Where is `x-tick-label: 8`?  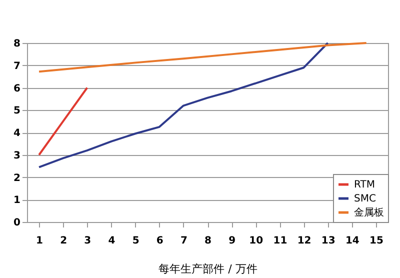 x-tick-label: 8 is located at coordinates (208, 241).